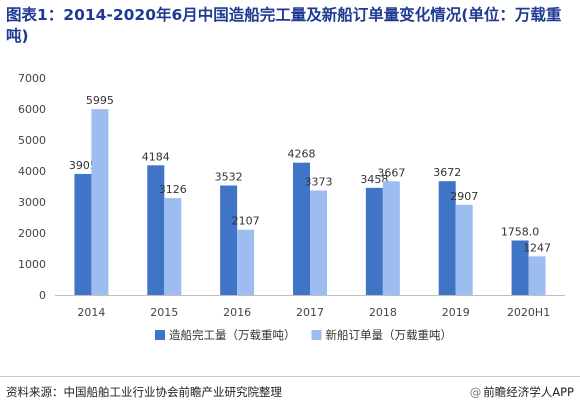  I want to click on data-label: 2907, so click(464, 196).